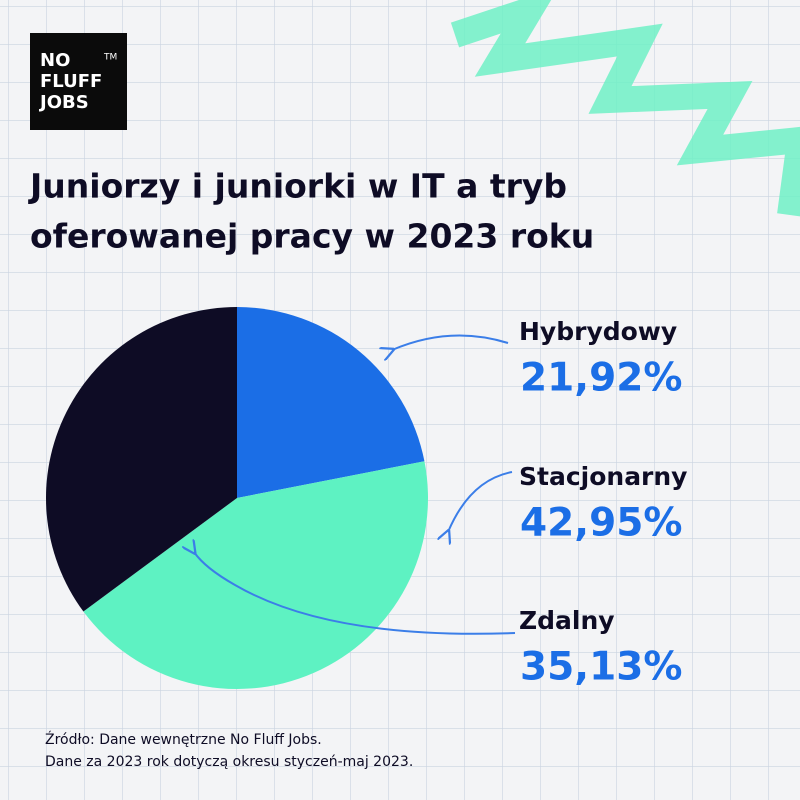 The width and height of the screenshot is (800, 800). What do you see at coordinates (625, 108) in the screenshot?
I see `decoration` at bounding box center [625, 108].